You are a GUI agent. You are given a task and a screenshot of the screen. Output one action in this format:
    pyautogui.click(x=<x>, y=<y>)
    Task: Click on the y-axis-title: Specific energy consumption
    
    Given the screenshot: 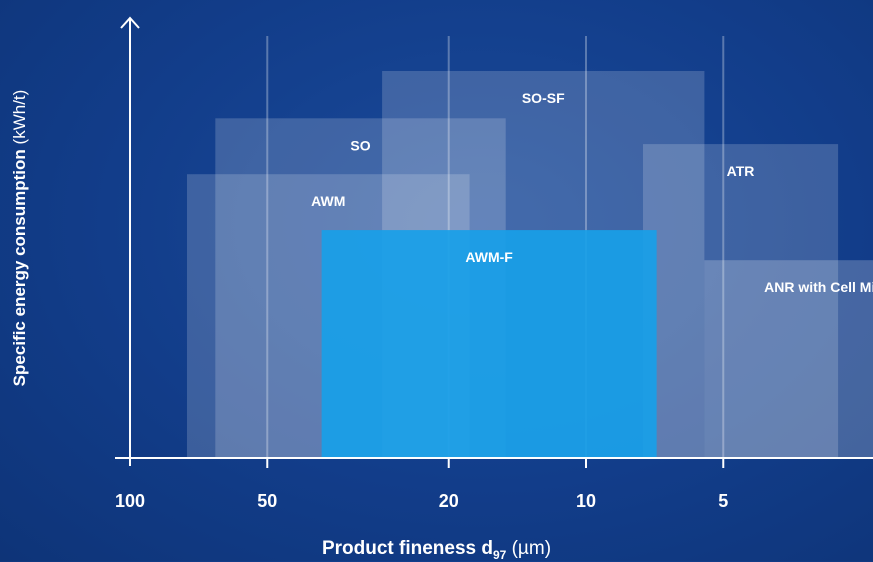 What is the action you would take?
    pyautogui.click(x=19, y=268)
    